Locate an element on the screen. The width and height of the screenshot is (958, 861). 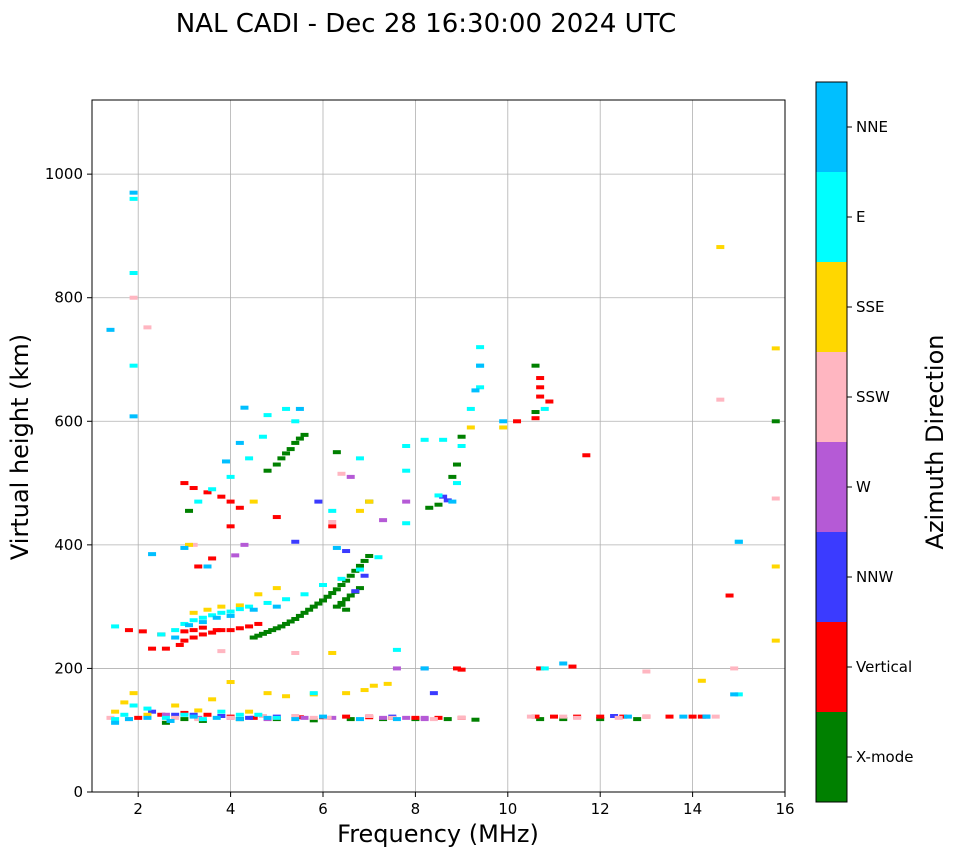
y-tick-label: 800 is located at coordinates (68, 298).